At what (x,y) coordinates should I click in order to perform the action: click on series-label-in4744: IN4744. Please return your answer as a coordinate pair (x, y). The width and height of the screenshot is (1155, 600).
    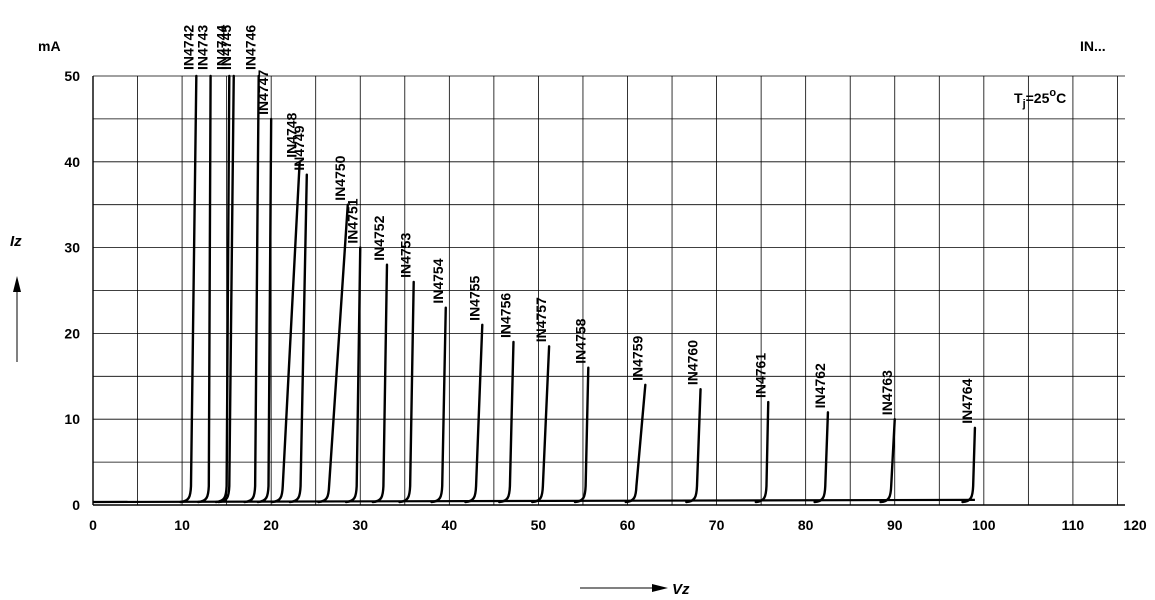
    Looking at the image, I should click on (221, 47).